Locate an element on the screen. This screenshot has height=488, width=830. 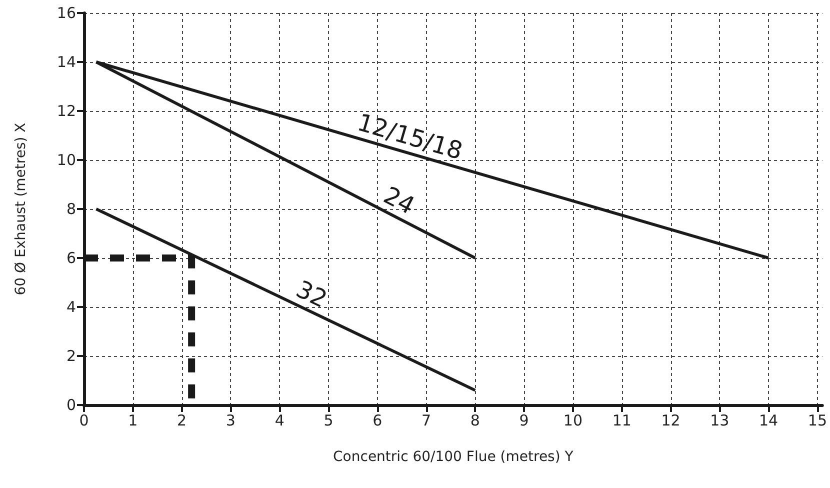
y-tick-label: 10 is located at coordinates (66, 160).